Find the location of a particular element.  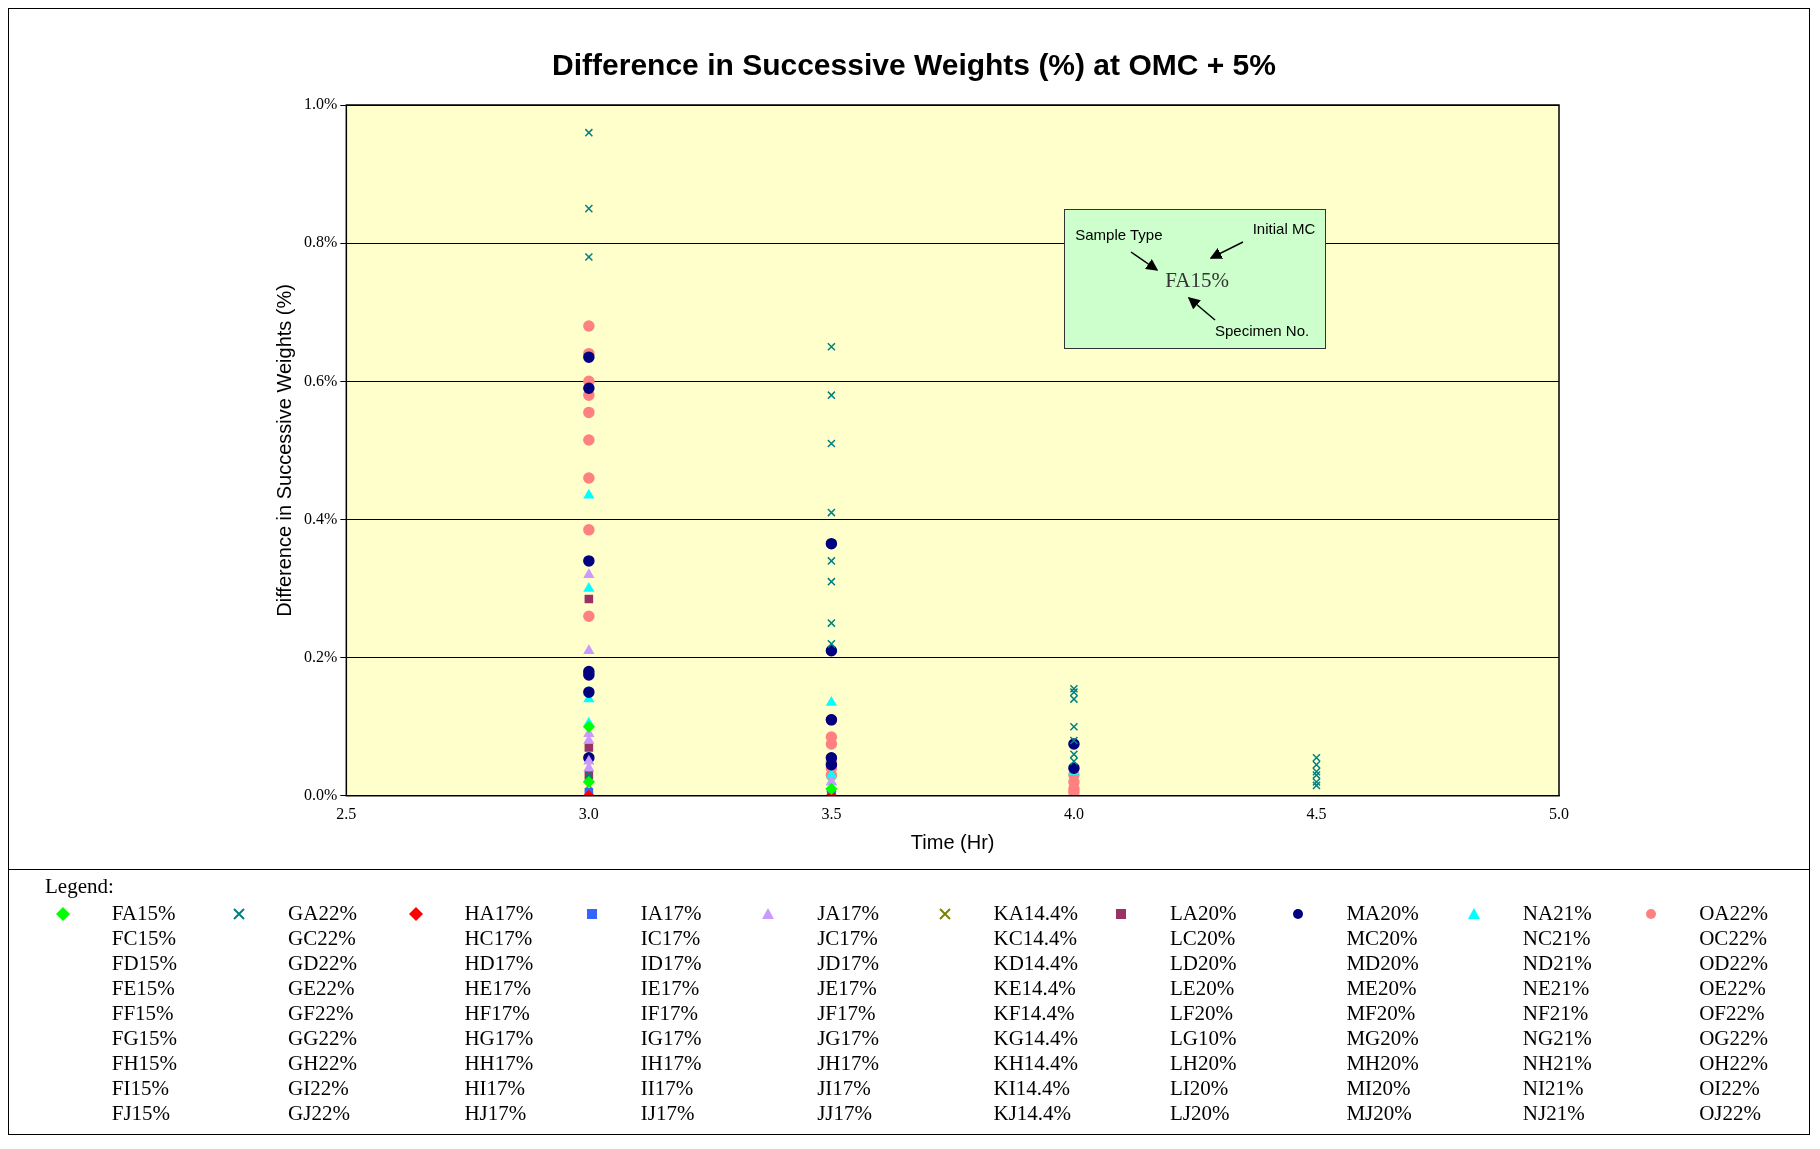

text: FF15% is located at coordinates (143, 1013).